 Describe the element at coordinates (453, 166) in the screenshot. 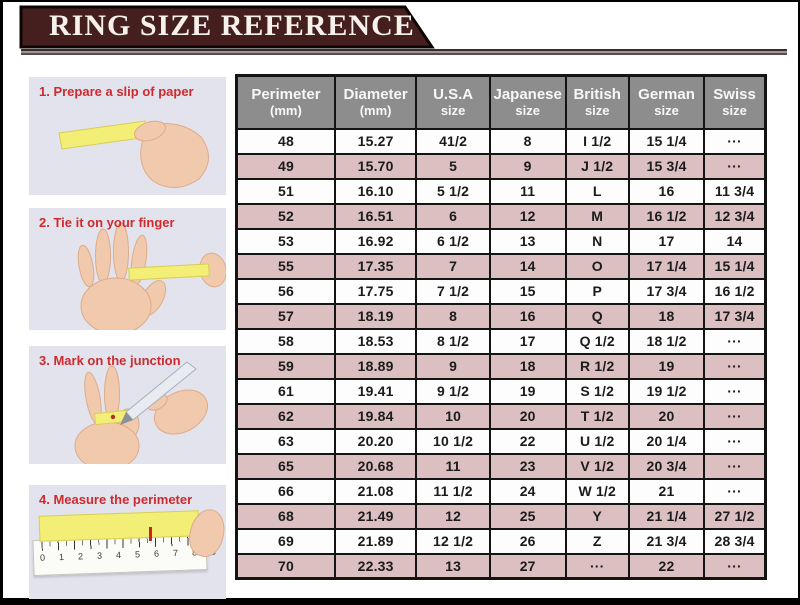

I see `table-cell: 5` at that location.